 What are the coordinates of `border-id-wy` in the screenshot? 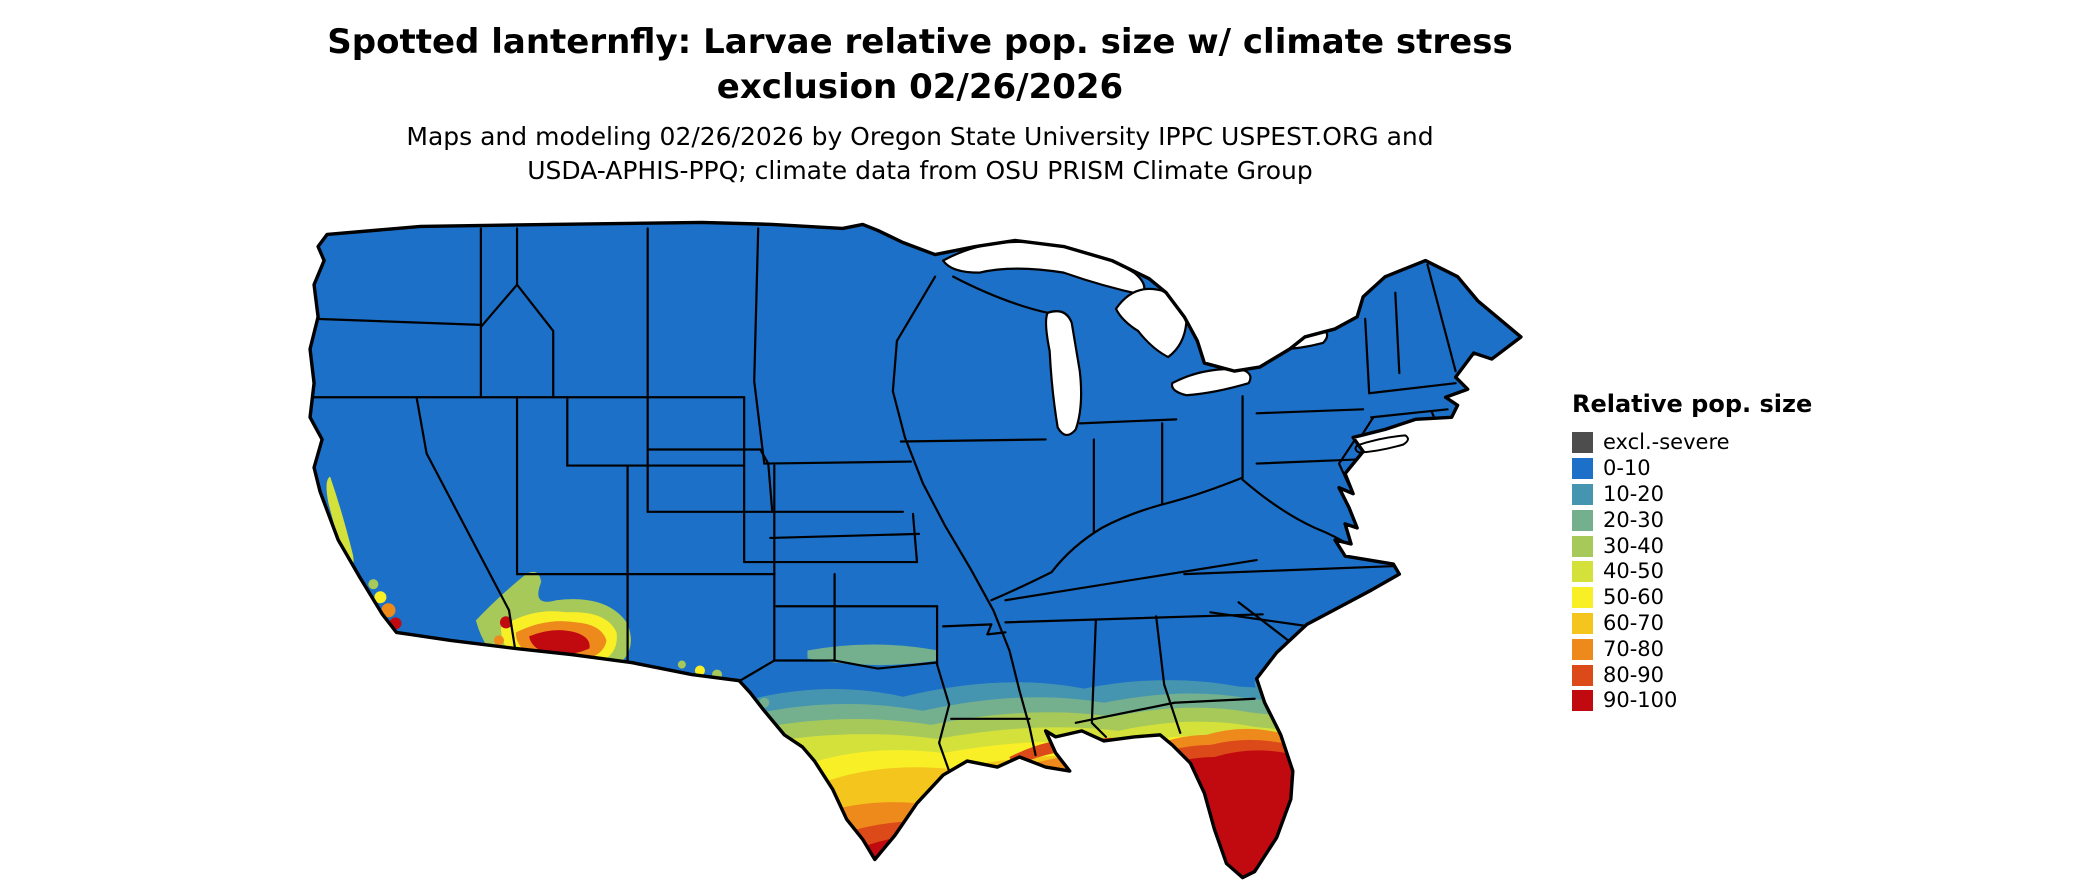 It's located at (535, 341).